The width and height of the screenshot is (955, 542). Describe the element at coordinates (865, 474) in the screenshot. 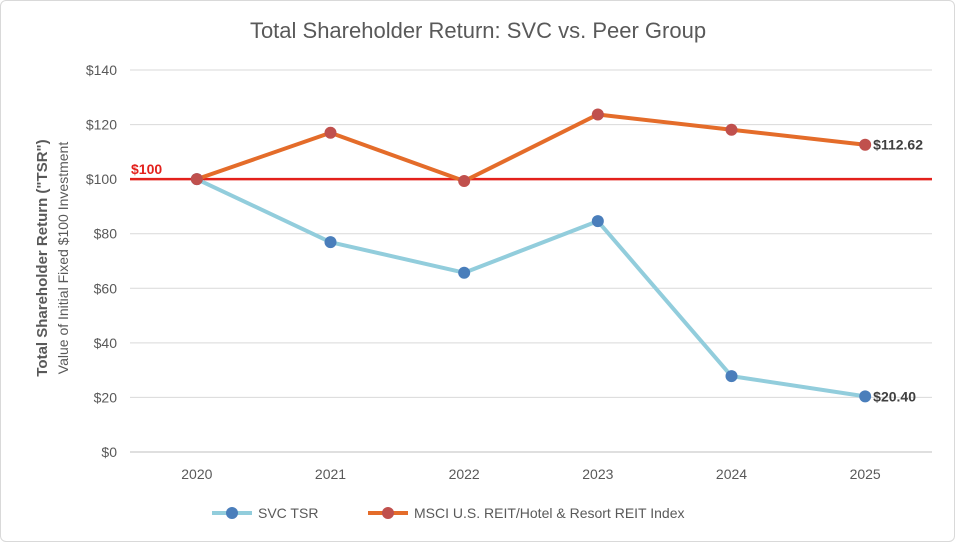

I see `x-tick-label: 2025` at that location.